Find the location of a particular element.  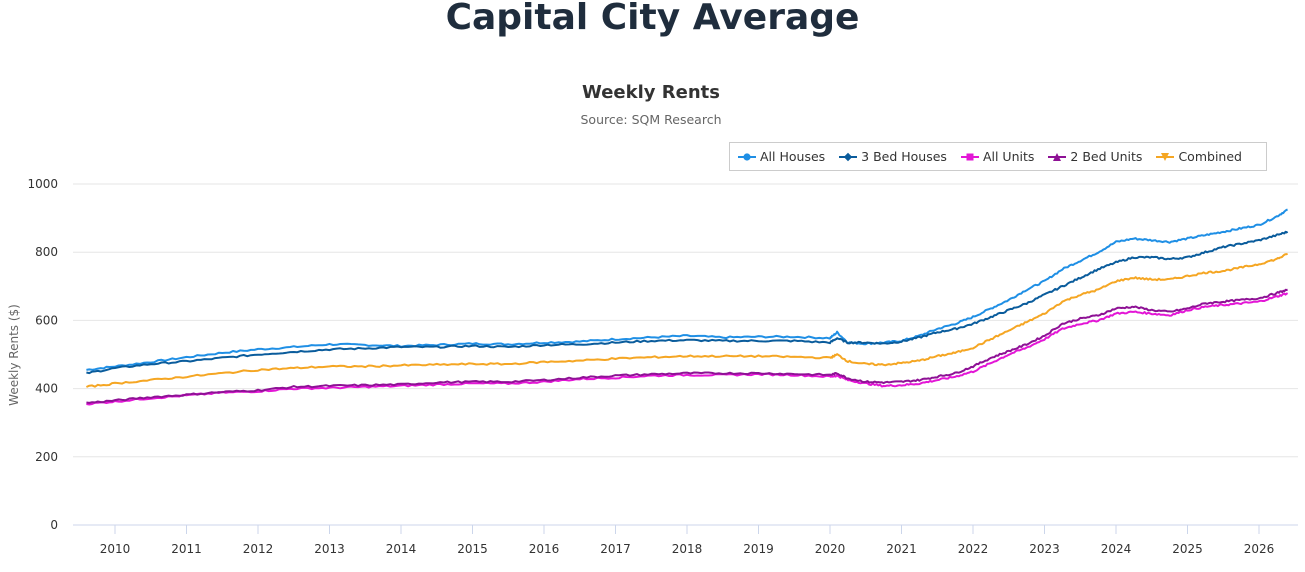

x-tick-label: 2014 is located at coordinates (401, 549).